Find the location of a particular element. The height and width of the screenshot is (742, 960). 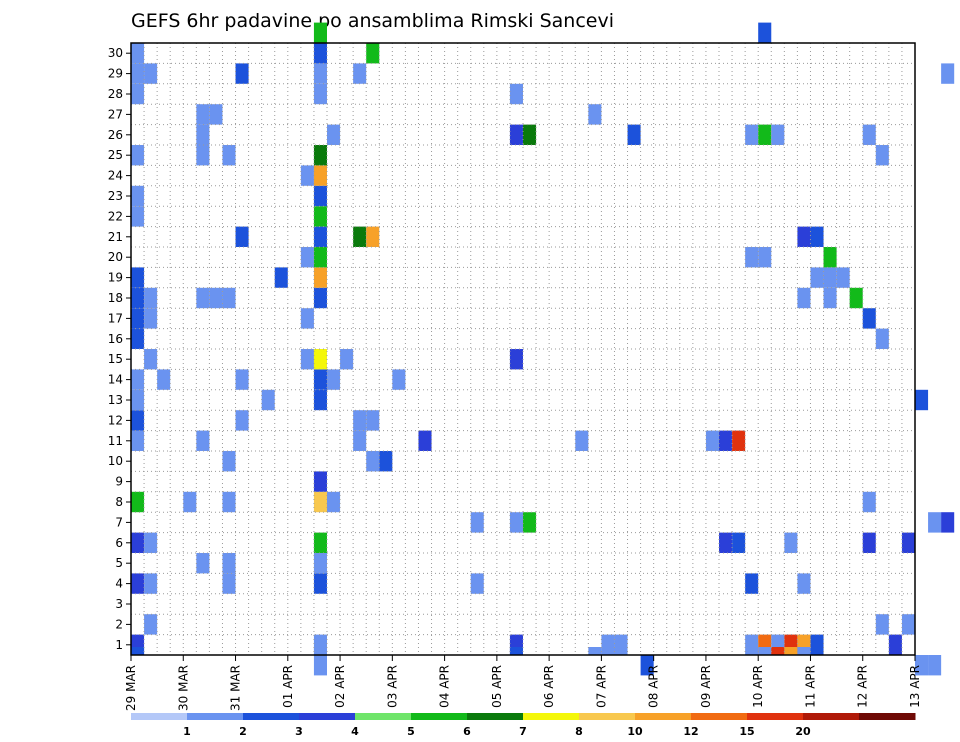

x-tick-label: 08 APR is located at coordinates (654, 686).